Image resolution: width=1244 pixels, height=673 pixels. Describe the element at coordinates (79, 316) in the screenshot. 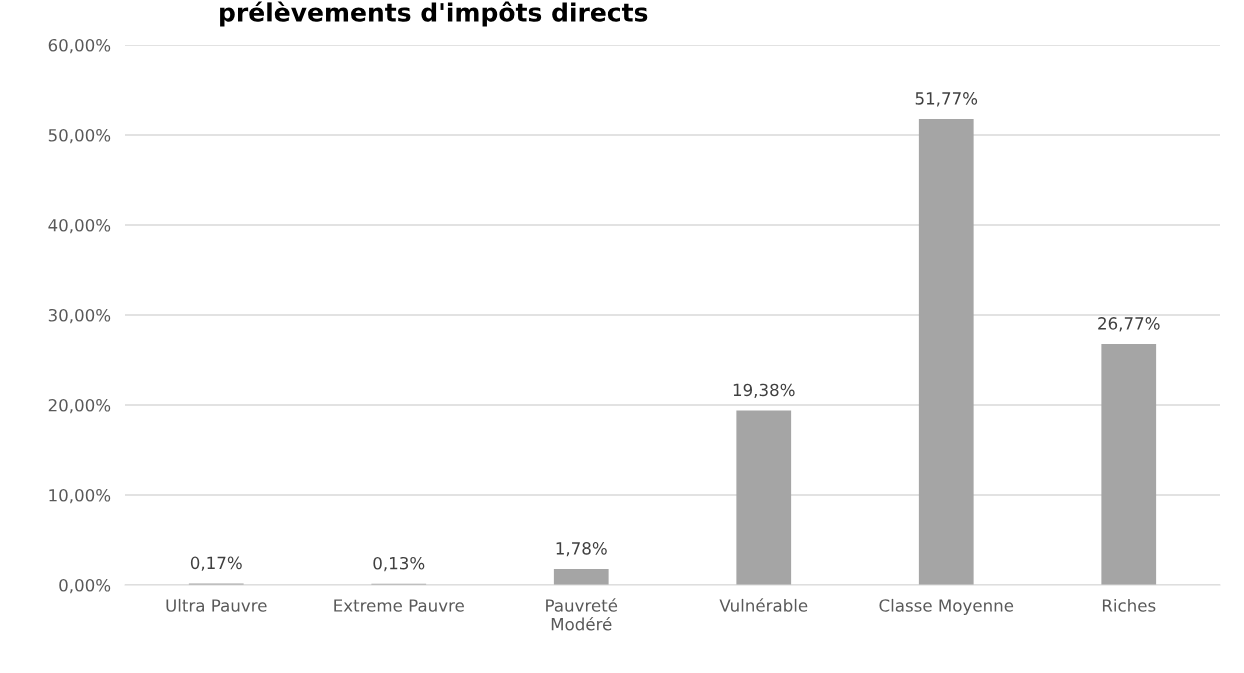

I see `y-tick-label: 30,00%` at that location.